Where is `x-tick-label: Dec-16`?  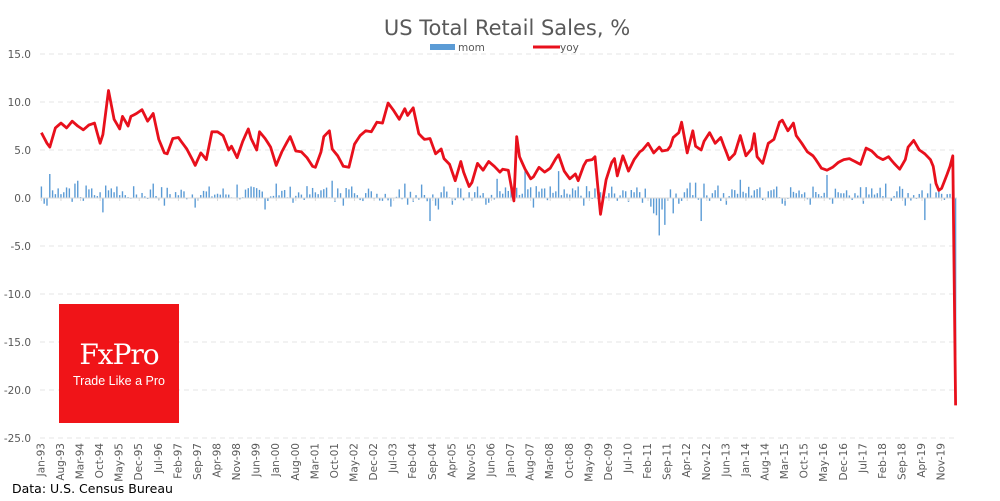
x-tick-label: Dec-16 is located at coordinates (844, 462).